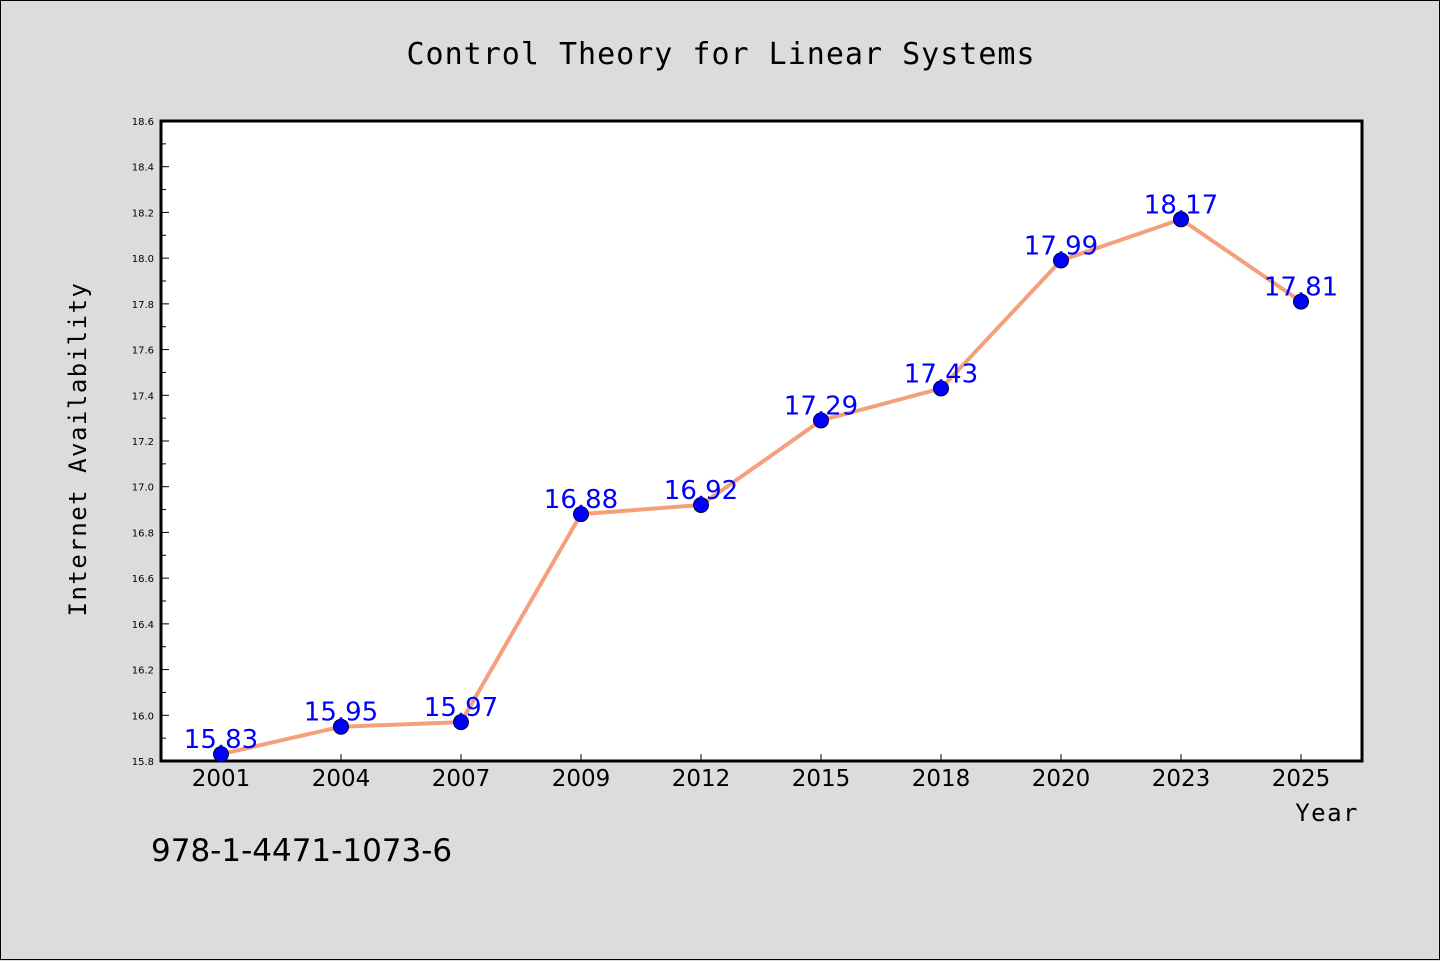 The width and height of the screenshot is (1440, 961). I want to click on data-label: 17.43, so click(941, 374).